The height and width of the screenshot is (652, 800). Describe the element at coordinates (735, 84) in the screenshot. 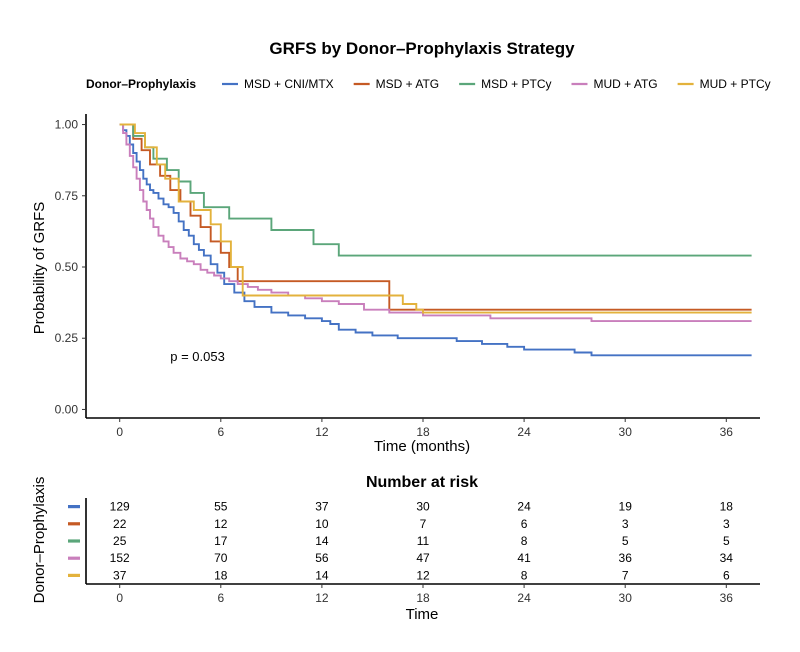

I see `legend-entry: MUD + PTCy` at that location.